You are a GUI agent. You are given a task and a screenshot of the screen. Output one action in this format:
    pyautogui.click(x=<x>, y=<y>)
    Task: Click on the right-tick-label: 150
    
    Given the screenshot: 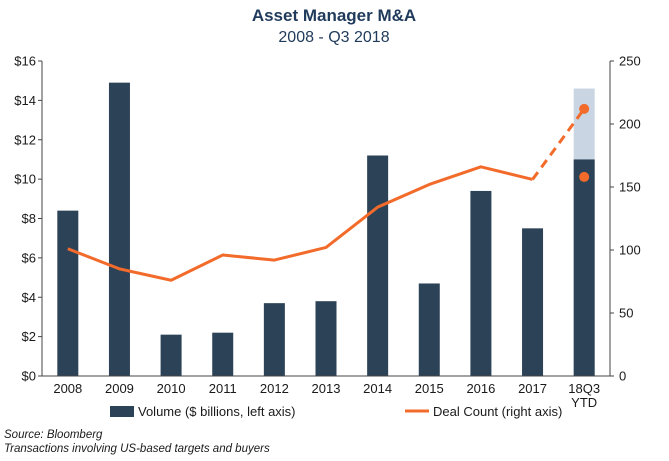 What is the action you would take?
    pyautogui.click(x=630, y=187)
    